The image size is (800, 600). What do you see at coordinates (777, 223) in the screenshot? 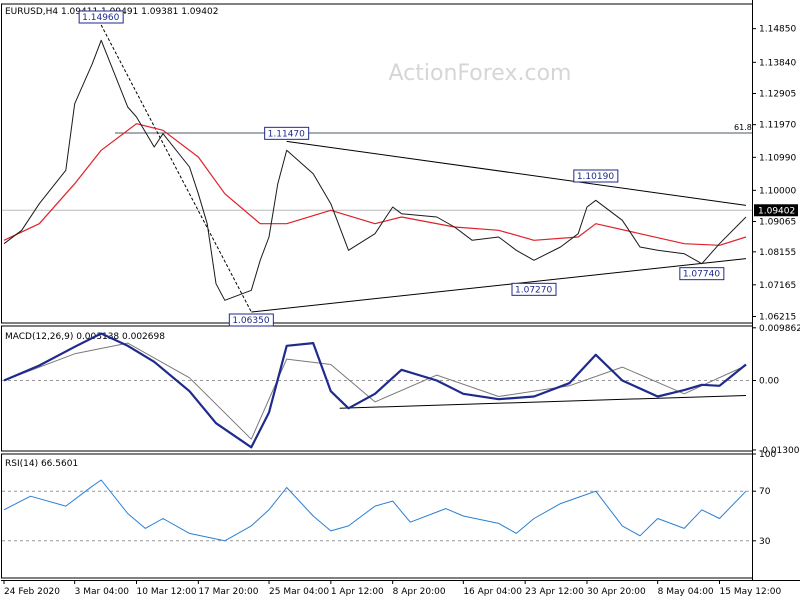
I see `price-tick-label: 1.09065` at bounding box center [777, 223].